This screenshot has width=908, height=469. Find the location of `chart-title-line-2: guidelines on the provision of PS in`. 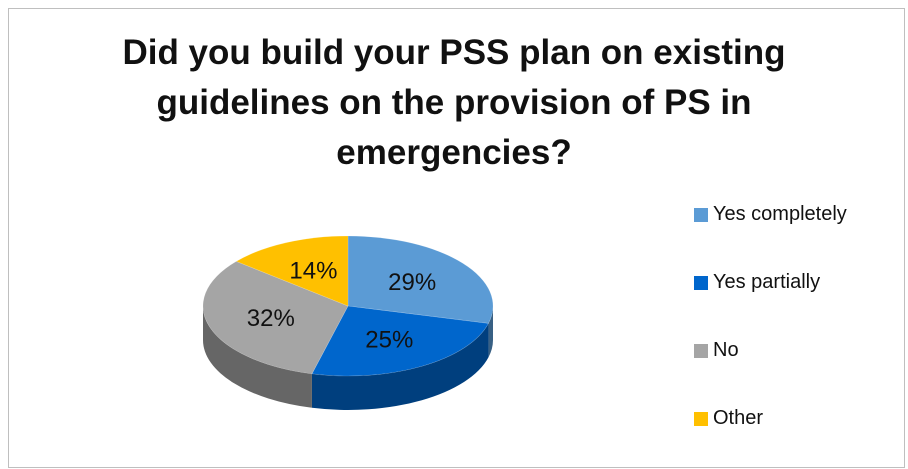

chart-title-line-2: guidelines on the provision of PS in is located at coordinates (454, 102).